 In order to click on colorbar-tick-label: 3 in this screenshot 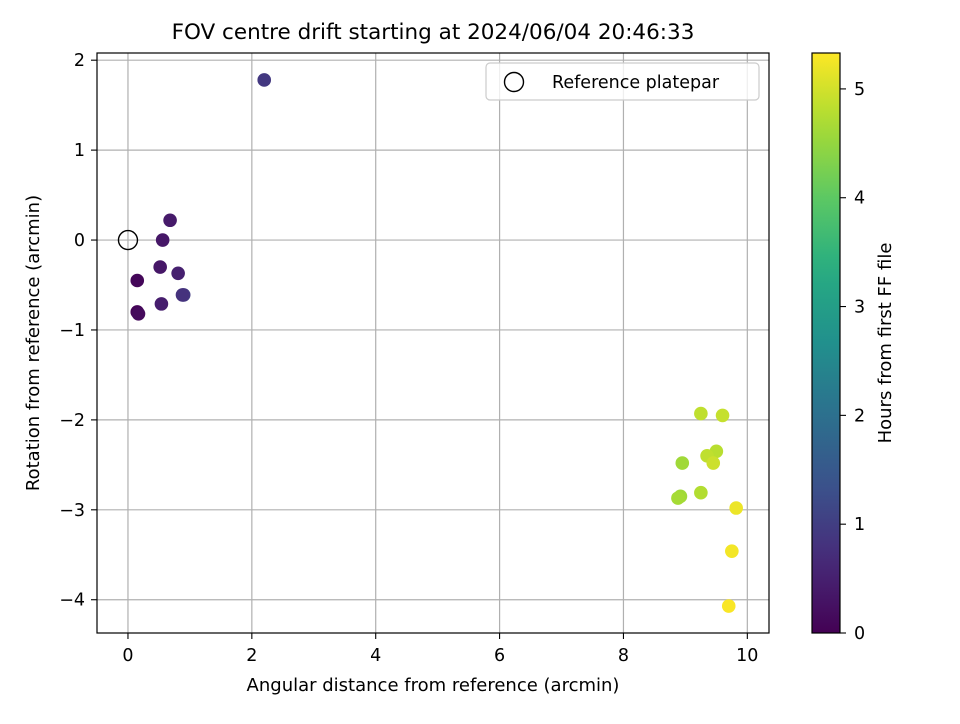, I will do `click(859, 308)`.